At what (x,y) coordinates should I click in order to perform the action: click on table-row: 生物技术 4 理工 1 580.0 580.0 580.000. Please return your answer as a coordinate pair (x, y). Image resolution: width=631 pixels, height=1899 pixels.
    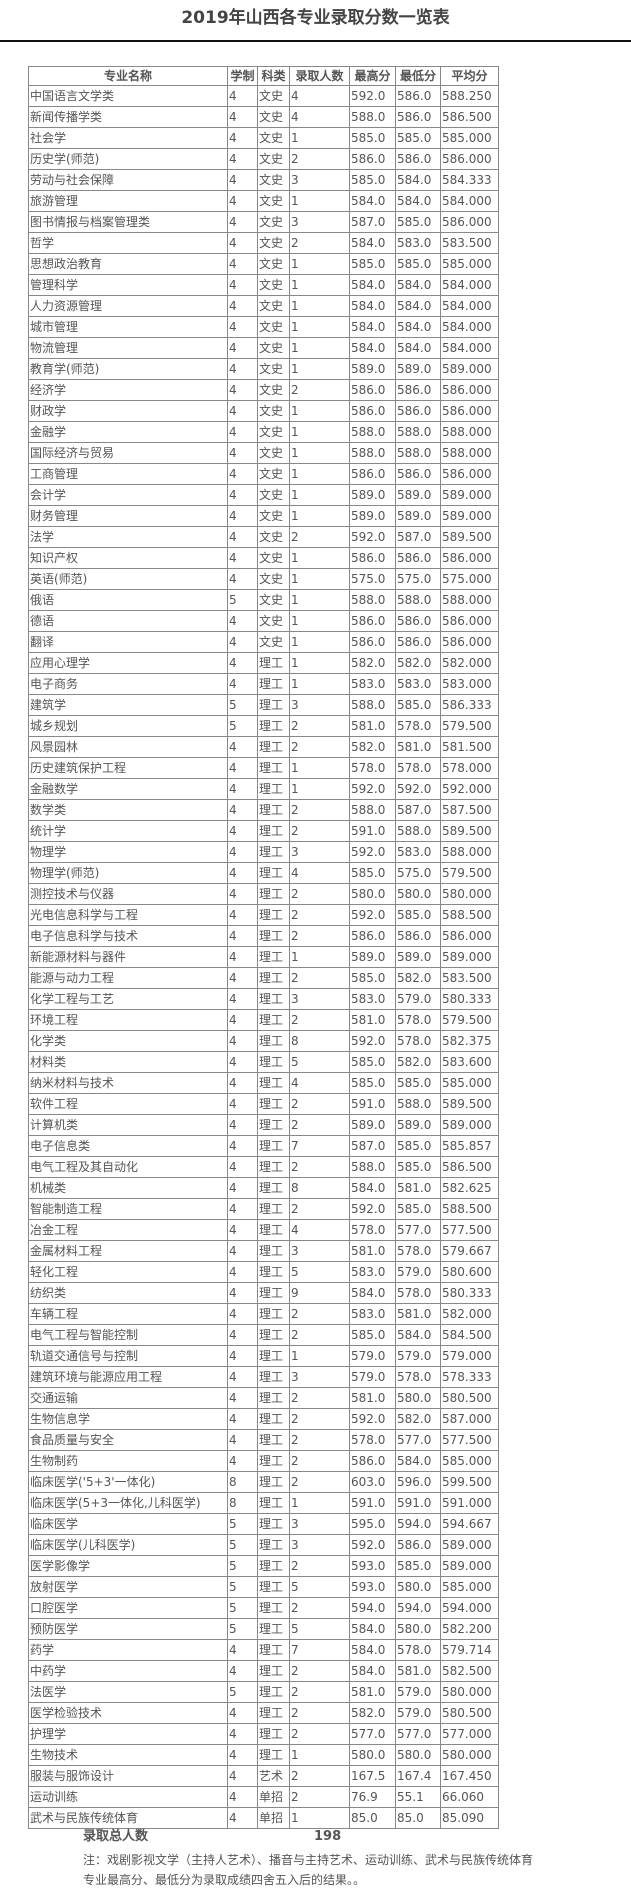
    Looking at the image, I should click on (263, 1755).